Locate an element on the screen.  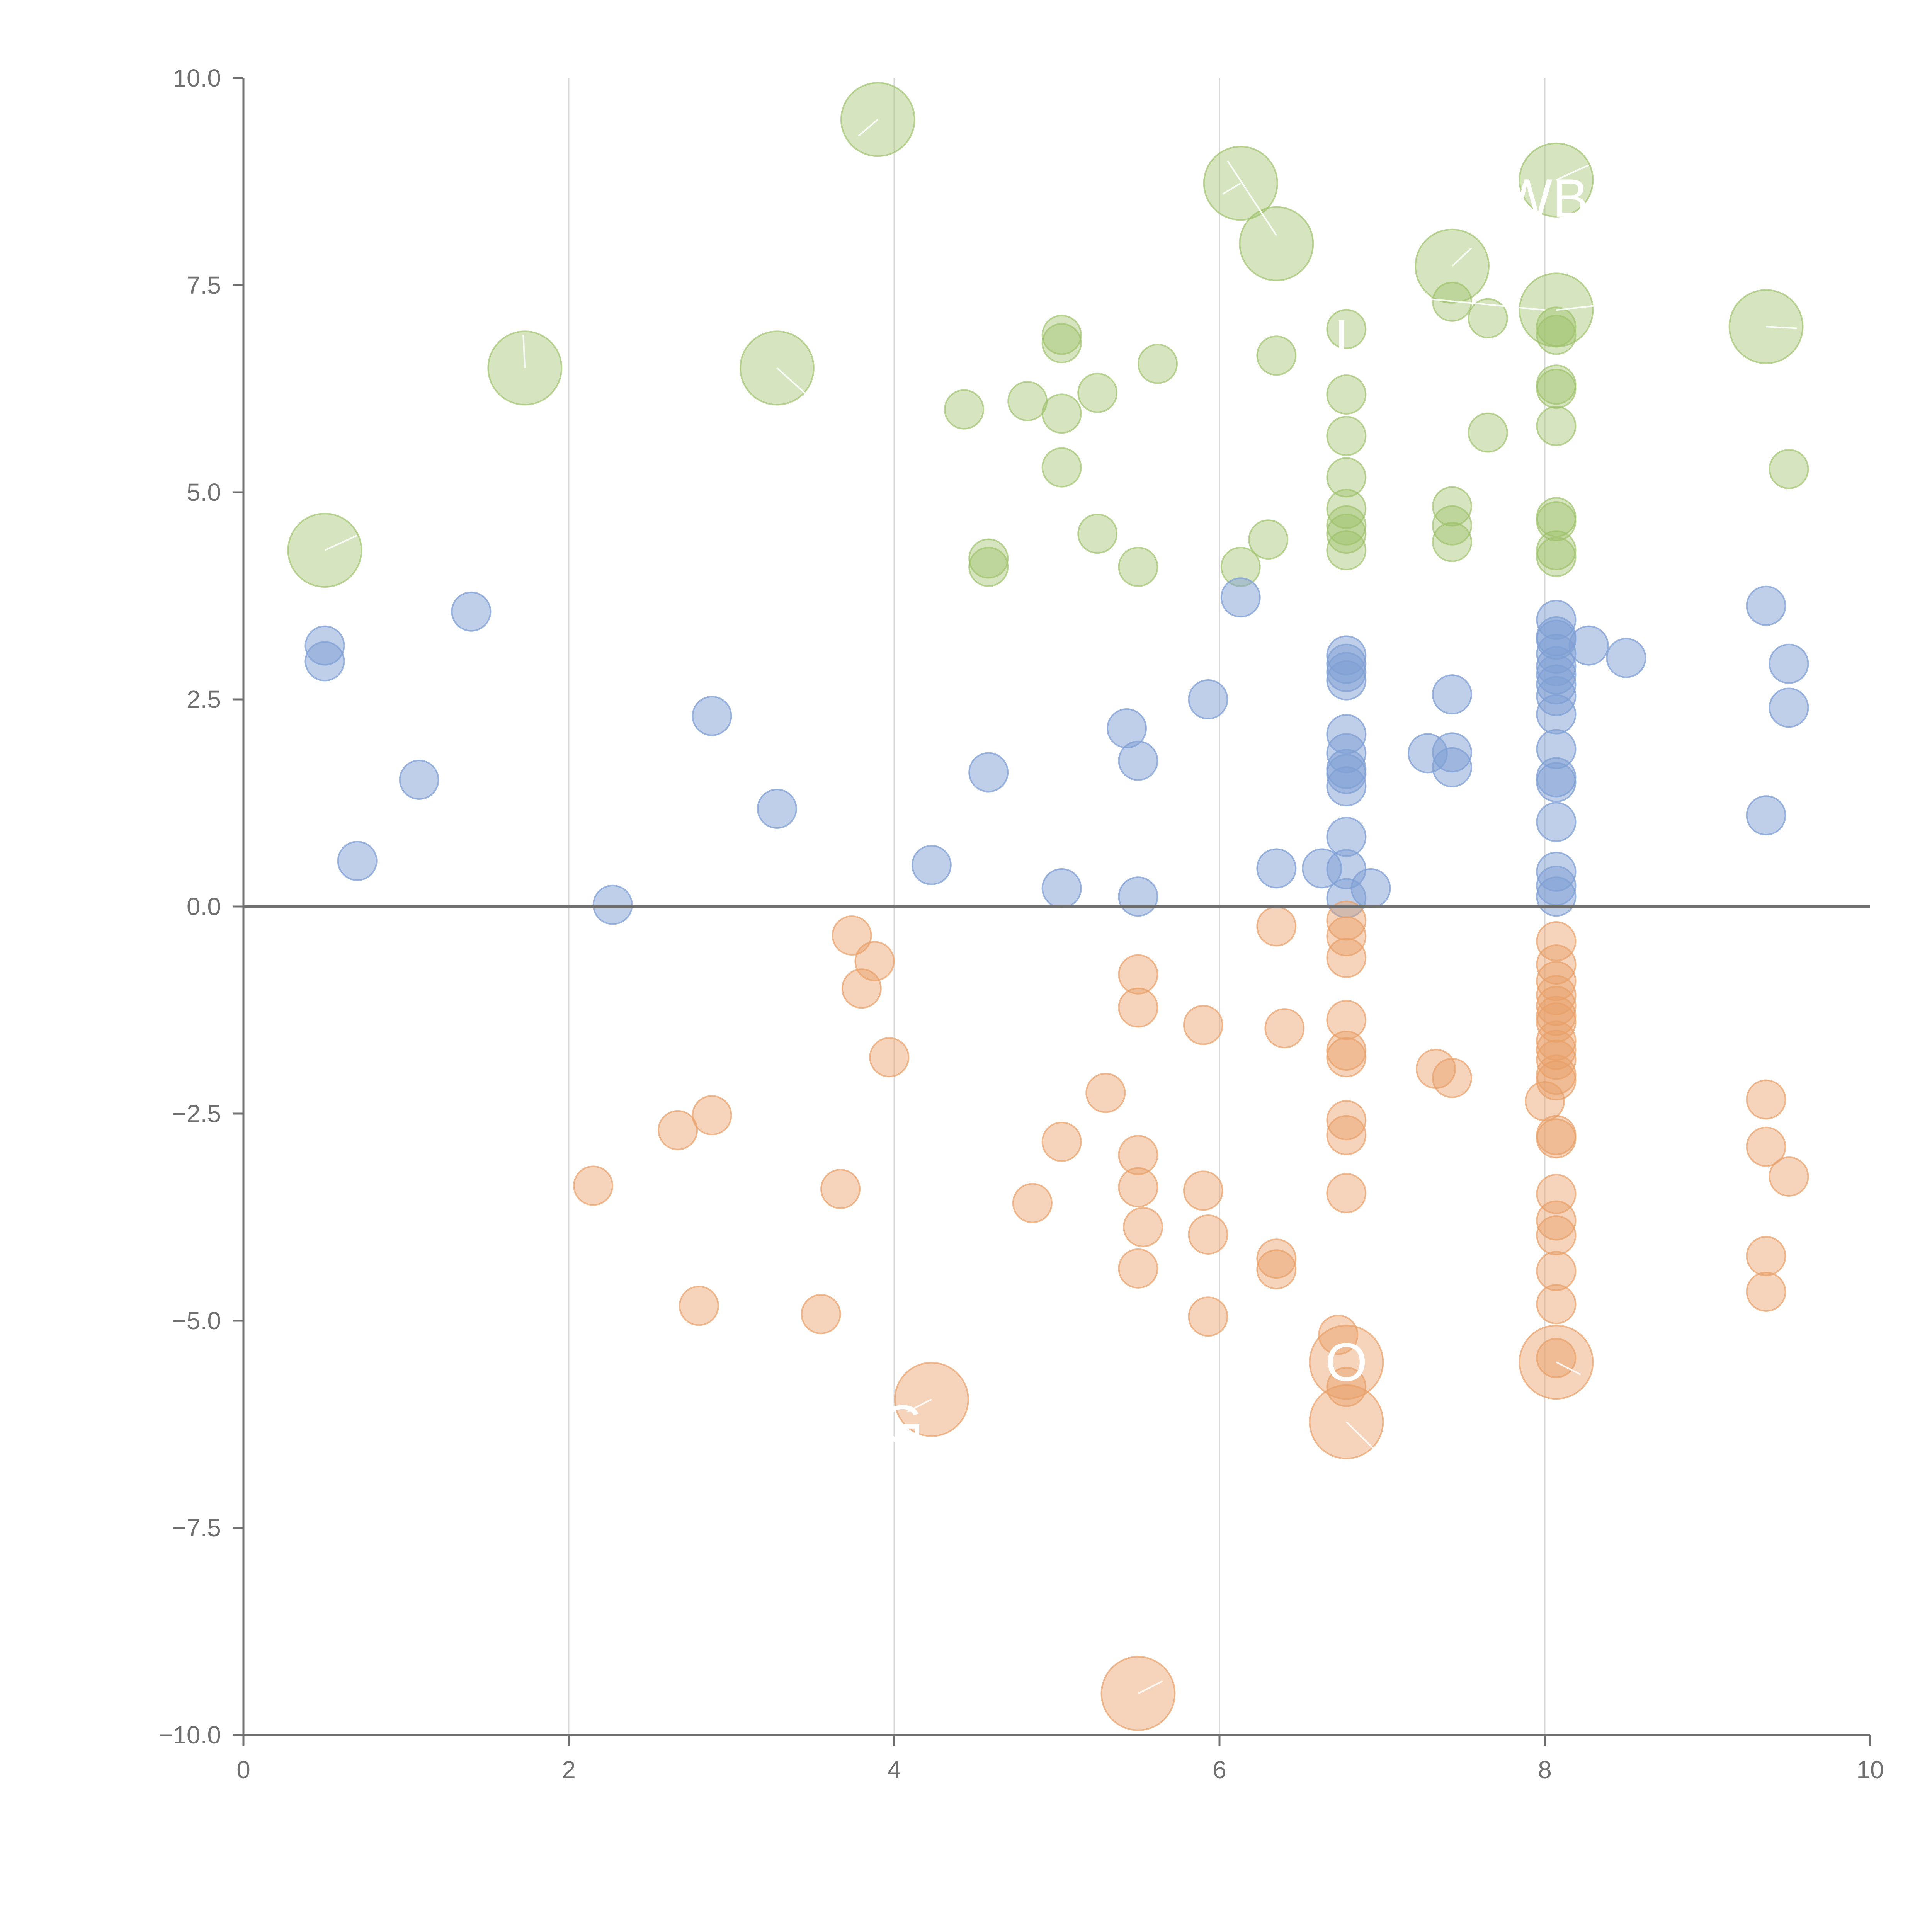
y-tick-label: 10.0 is located at coordinates (197, 78).